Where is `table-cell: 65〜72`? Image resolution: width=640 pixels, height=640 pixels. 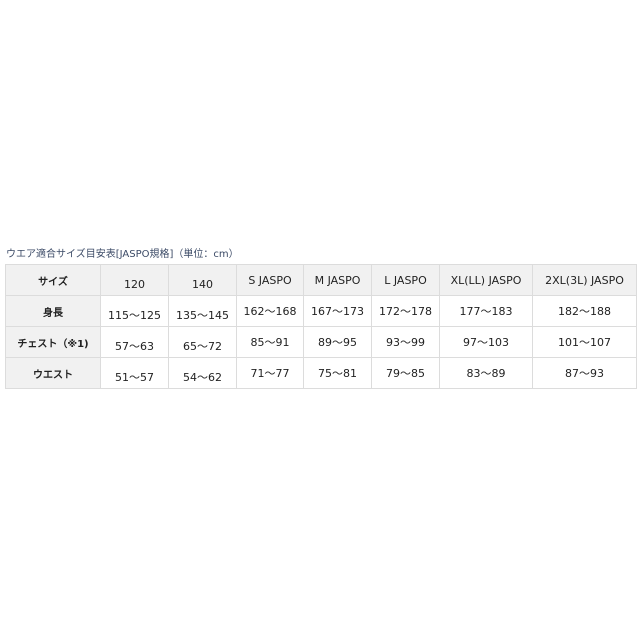 table-cell: 65〜72 is located at coordinates (202, 342).